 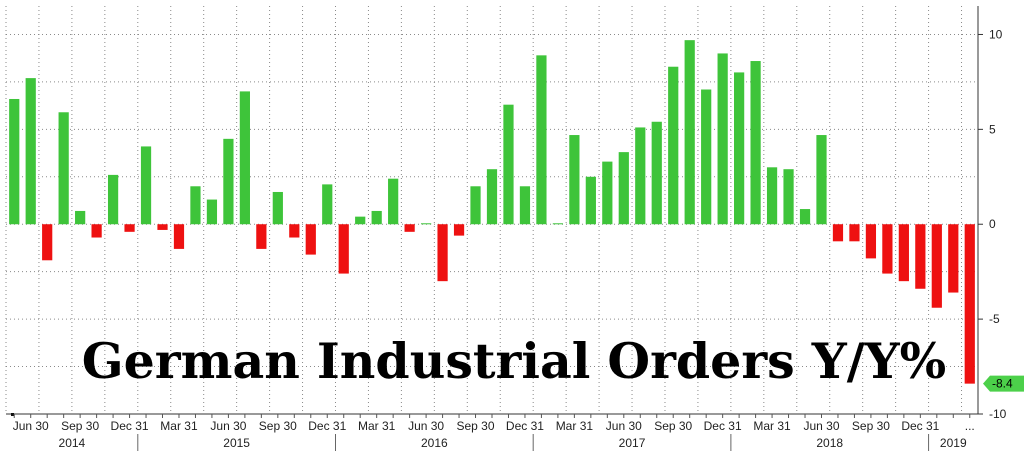 I want to click on bar-nov-2018, so click(x=903, y=253).